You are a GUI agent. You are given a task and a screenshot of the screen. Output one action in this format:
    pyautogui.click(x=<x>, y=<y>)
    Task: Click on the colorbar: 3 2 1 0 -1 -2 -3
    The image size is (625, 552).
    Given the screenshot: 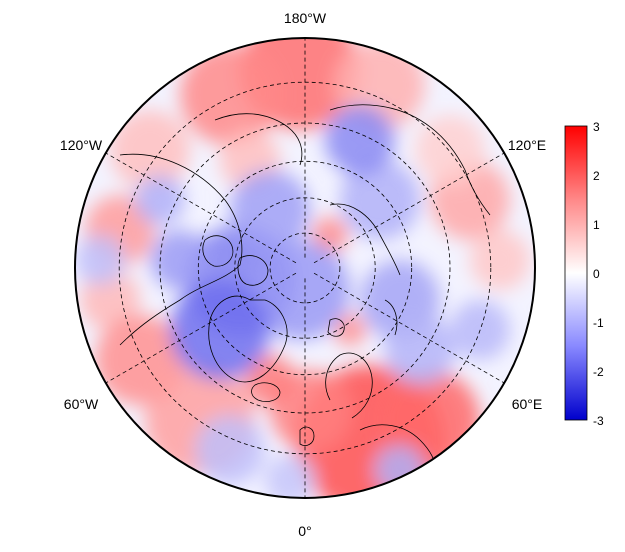 What is the action you would take?
    pyautogui.click(x=584, y=274)
    